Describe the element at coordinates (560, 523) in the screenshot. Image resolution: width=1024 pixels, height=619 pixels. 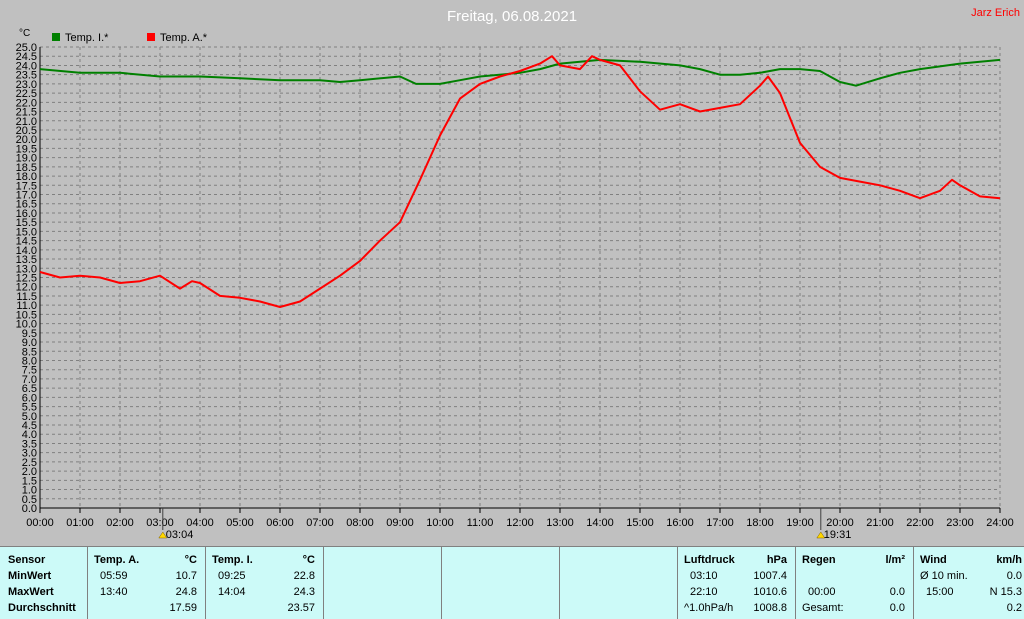
I see `x-tick-label: 13:00` at that location.